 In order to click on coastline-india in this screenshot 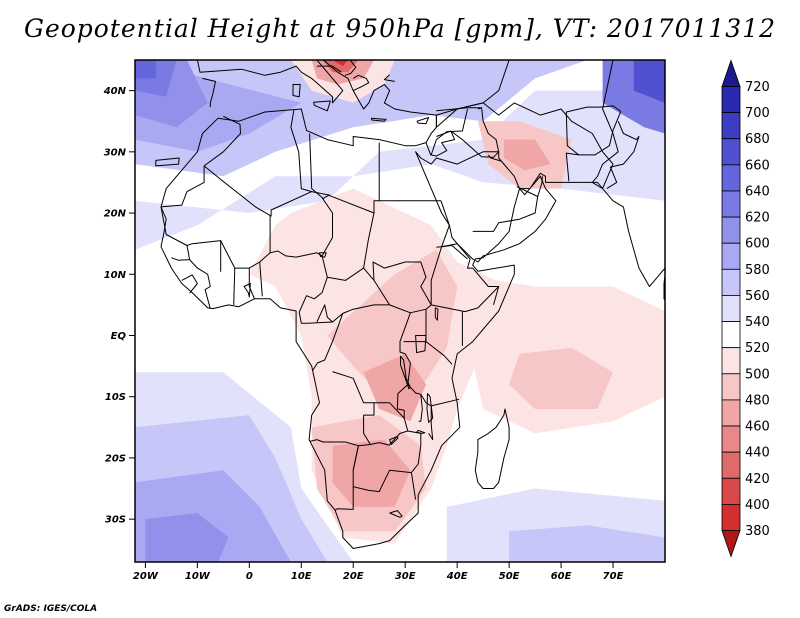, I will do `click(628, 173)`.